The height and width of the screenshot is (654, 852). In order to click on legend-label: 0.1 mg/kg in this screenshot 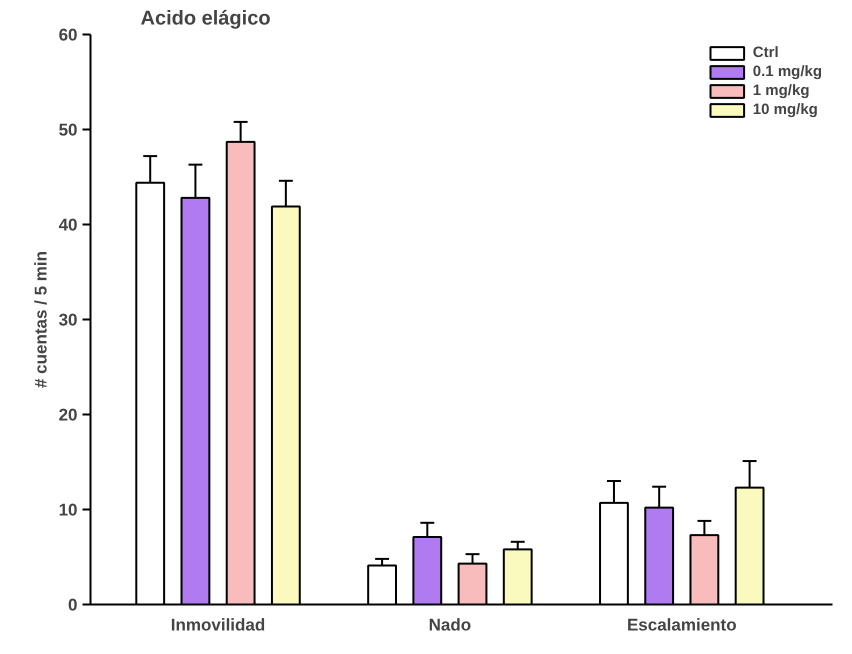, I will do `click(787, 71)`.